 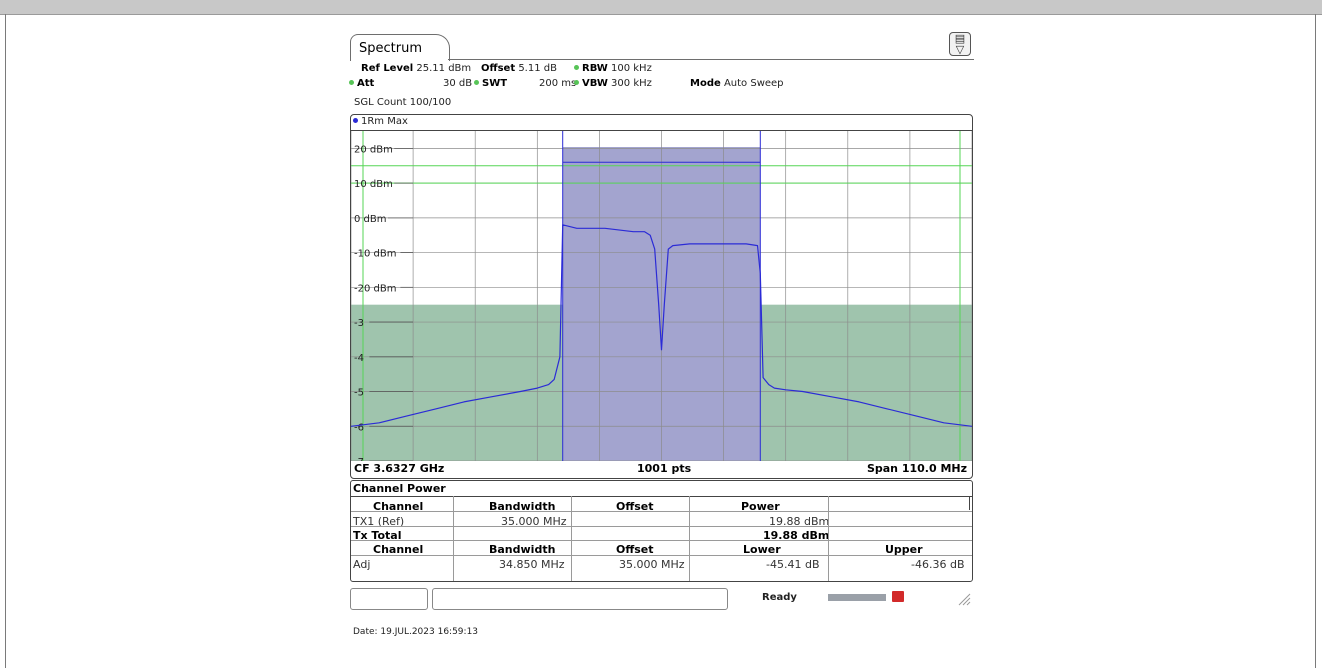 I want to click on att-setting: Att, so click(x=361, y=83).